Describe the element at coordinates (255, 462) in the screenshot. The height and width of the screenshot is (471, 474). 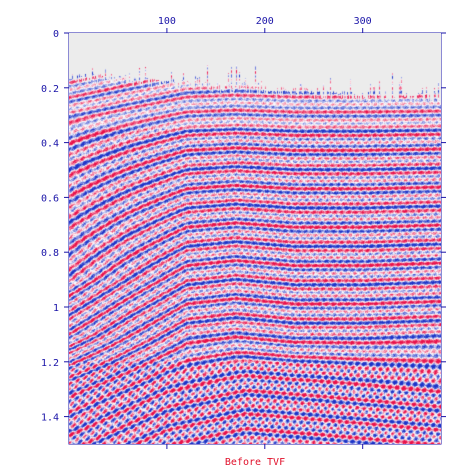
I see `chart-title: Before TVF` at that location.